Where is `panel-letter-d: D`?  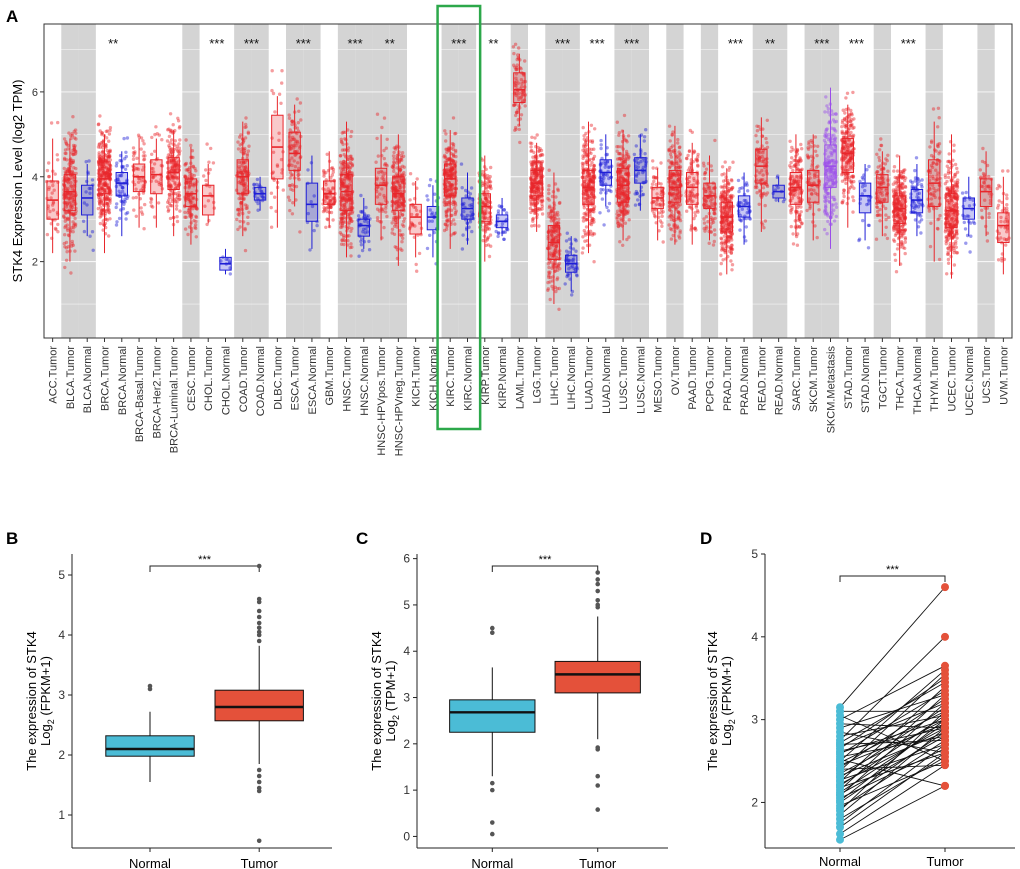
panel-letter-d: D is located at coordinates (706, 538).